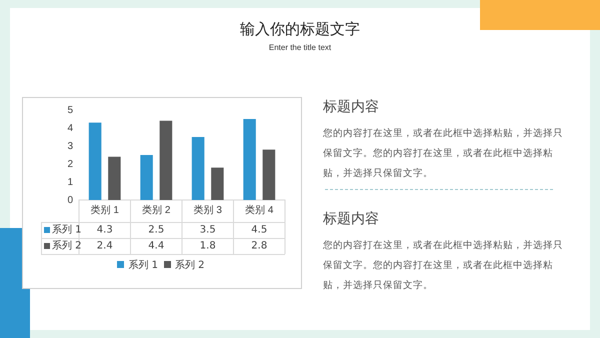 The height and width of the screenshot is (338, 600). I want to click on y-tick-label: 1, so click(70, 182).